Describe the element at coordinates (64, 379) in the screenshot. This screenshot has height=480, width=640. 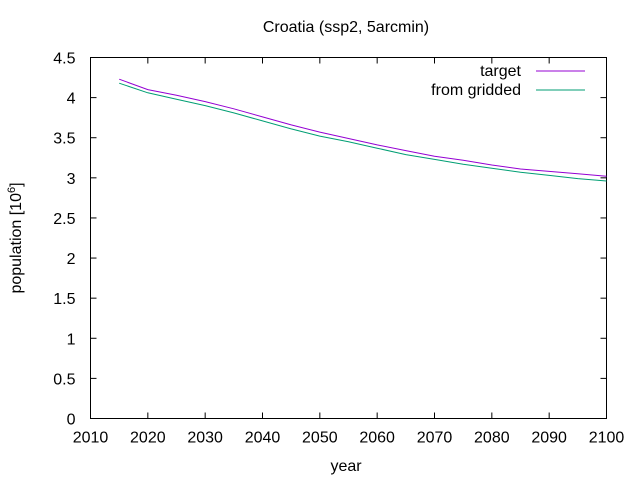
I see `y-tick-label: 0.5` at that location.